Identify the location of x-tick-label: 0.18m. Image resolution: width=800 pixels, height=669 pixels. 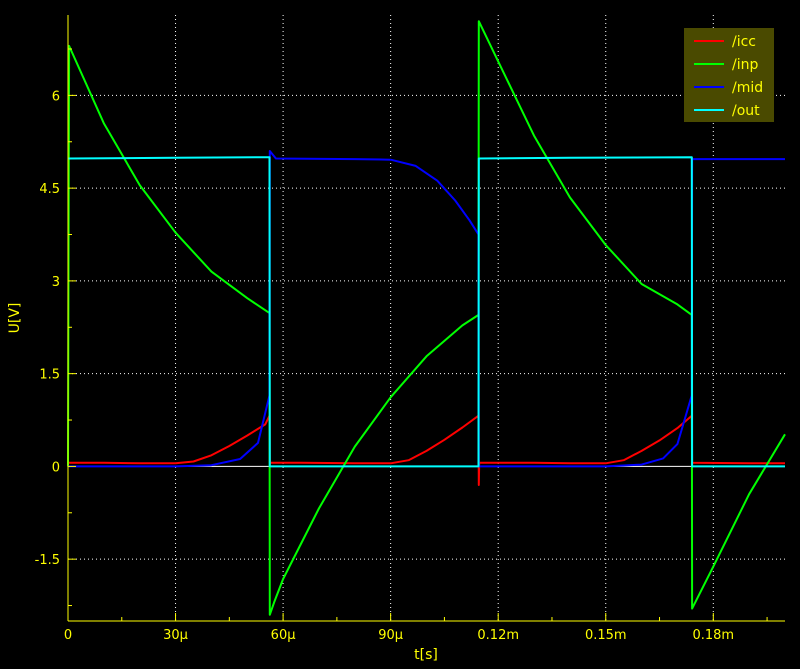
(713, 635).